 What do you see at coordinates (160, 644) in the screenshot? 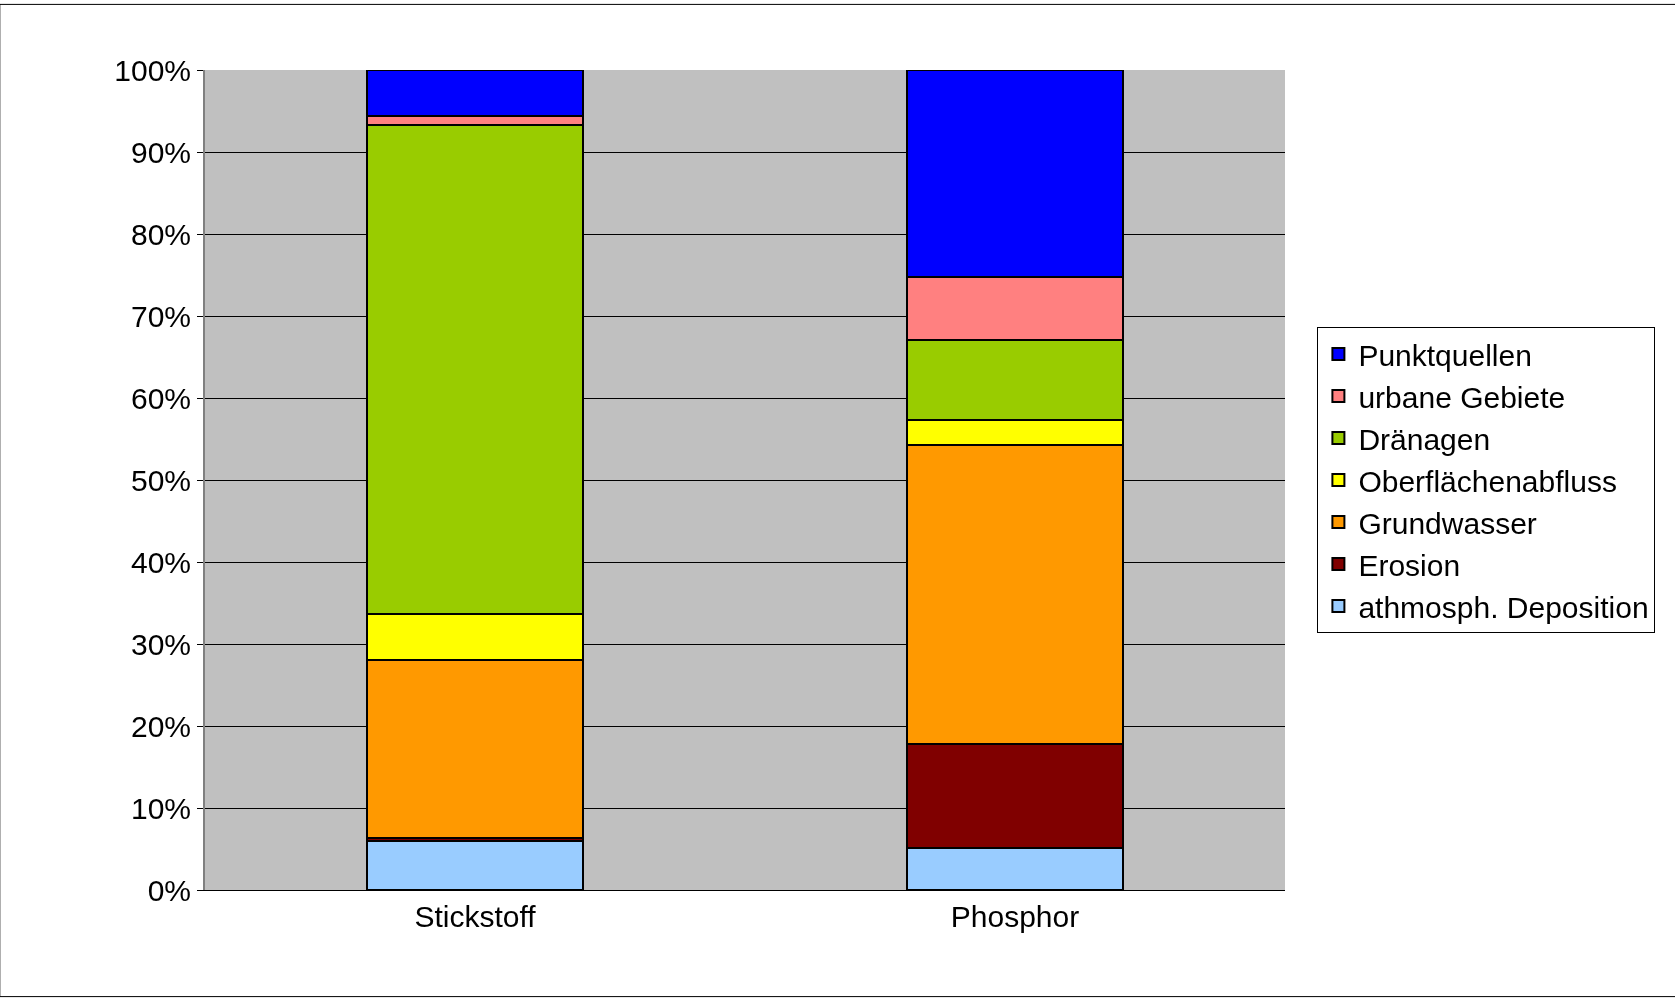
I see `y-tick-label: 30%` at bounding box center [160, 644].